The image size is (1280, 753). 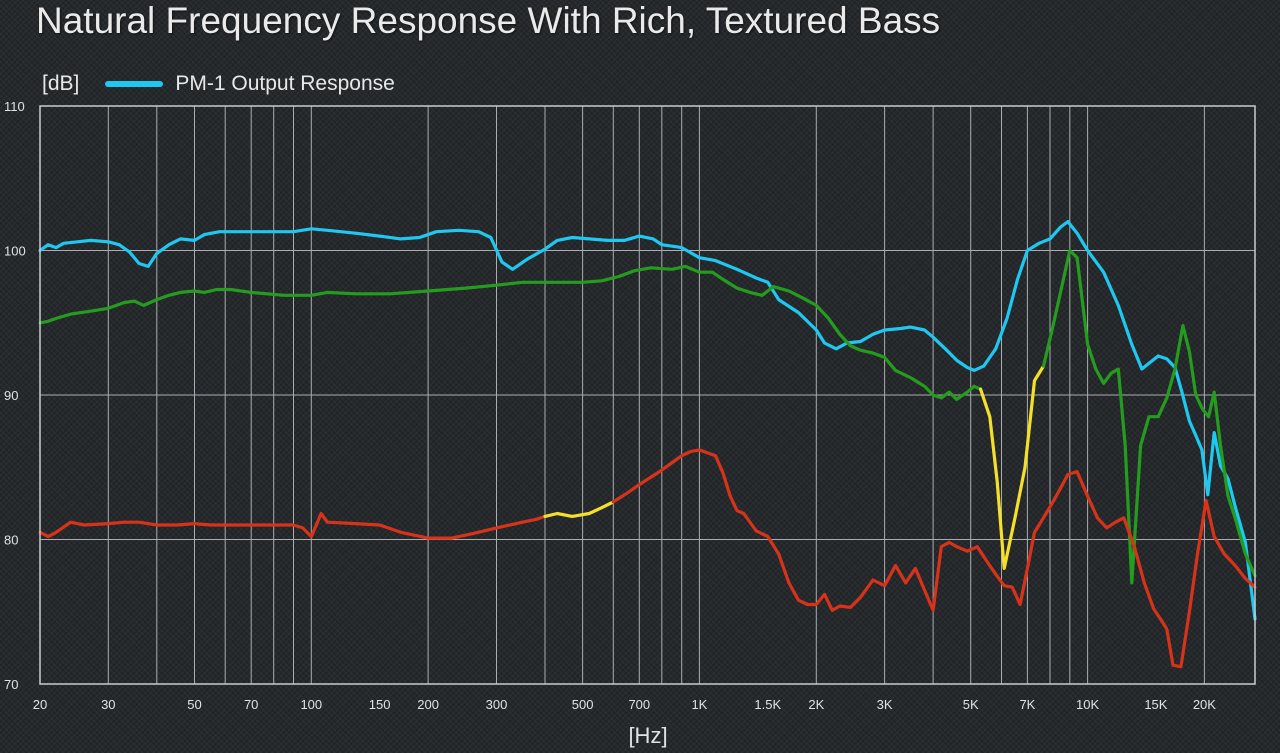 I want to click on y-tick-label: 100, so click(x=15, y=251).